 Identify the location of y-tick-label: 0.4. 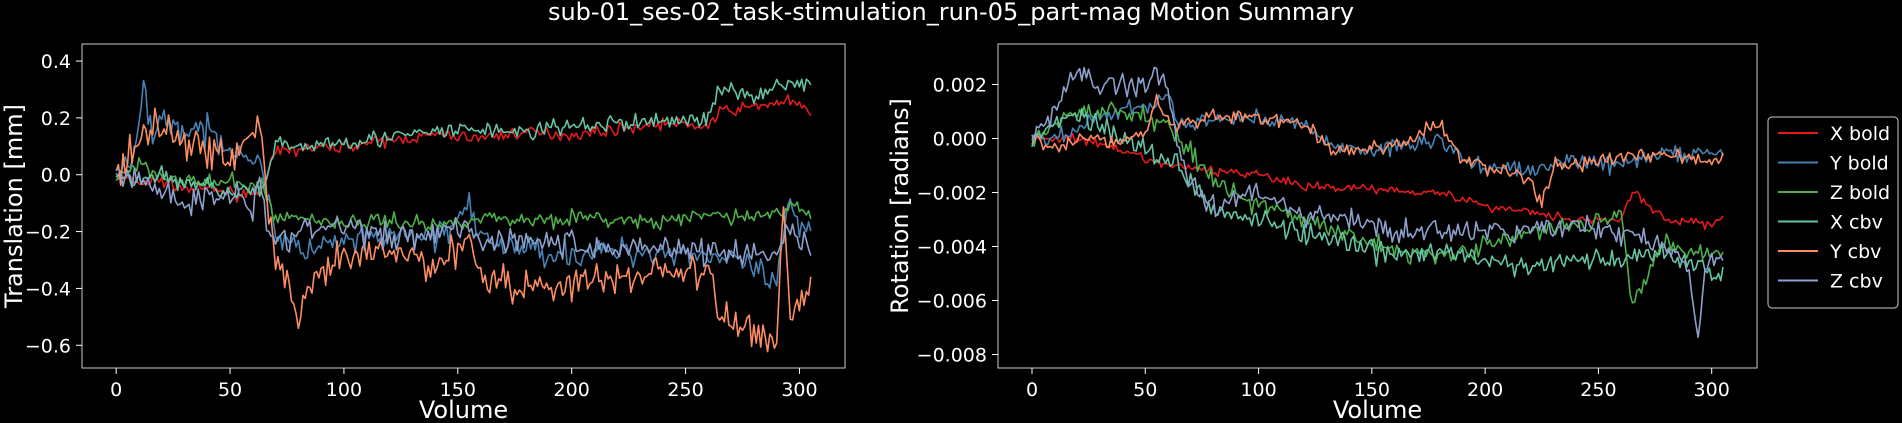
(56, 62).